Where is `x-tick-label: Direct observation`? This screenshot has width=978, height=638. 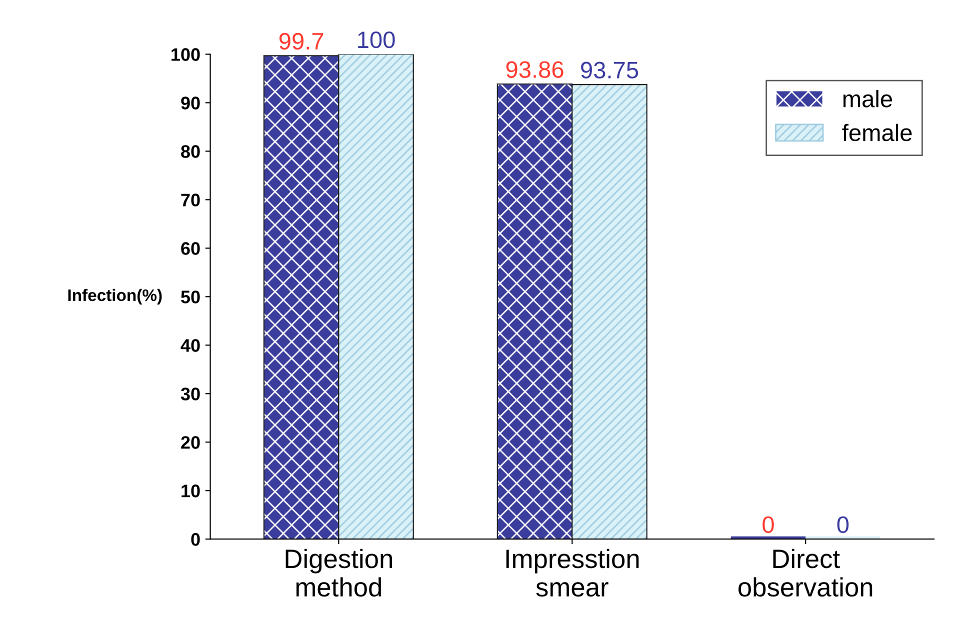 x-tick-label: Direct observation is located at coordinates (805, 572).